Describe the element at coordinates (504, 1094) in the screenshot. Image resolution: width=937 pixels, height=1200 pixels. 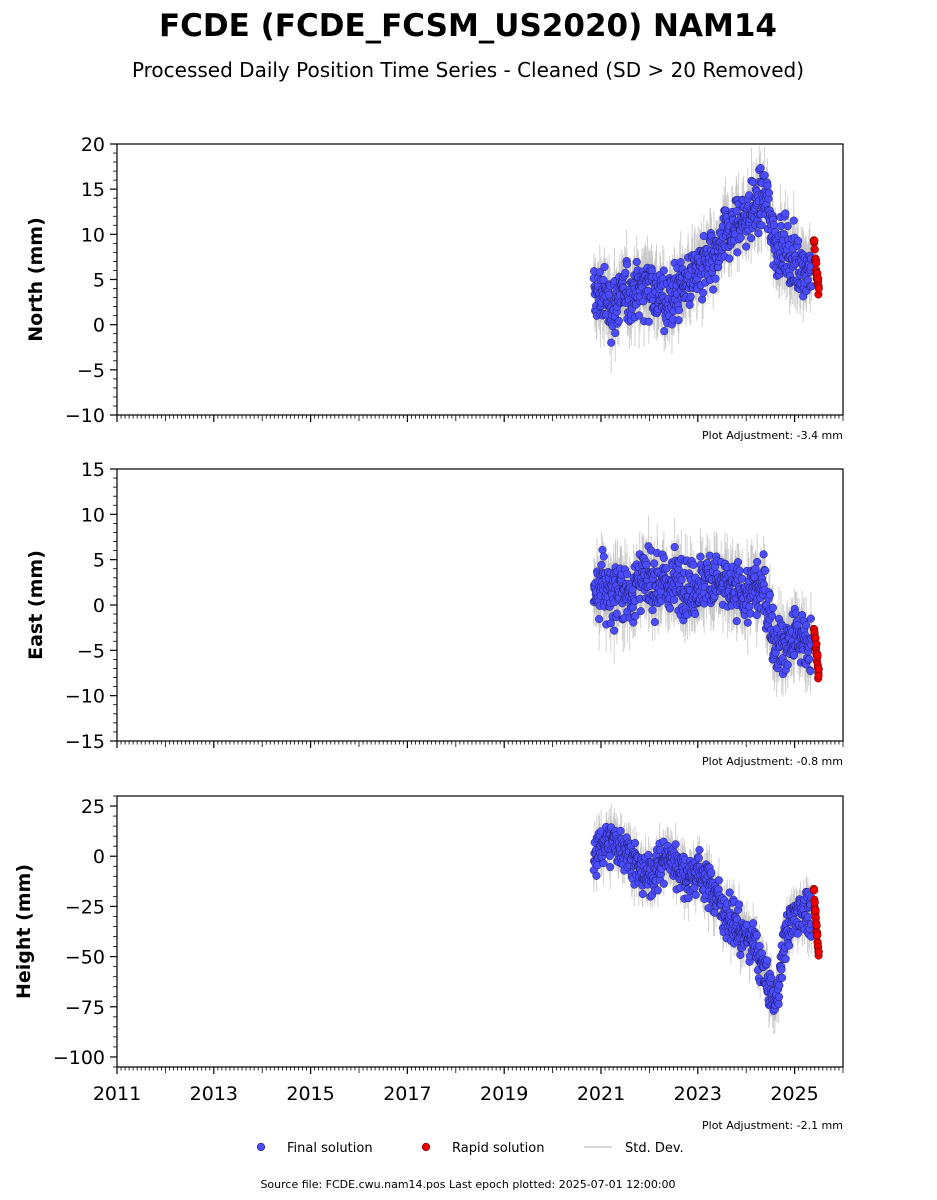
I see `x-tick-label: 2019` at that location.